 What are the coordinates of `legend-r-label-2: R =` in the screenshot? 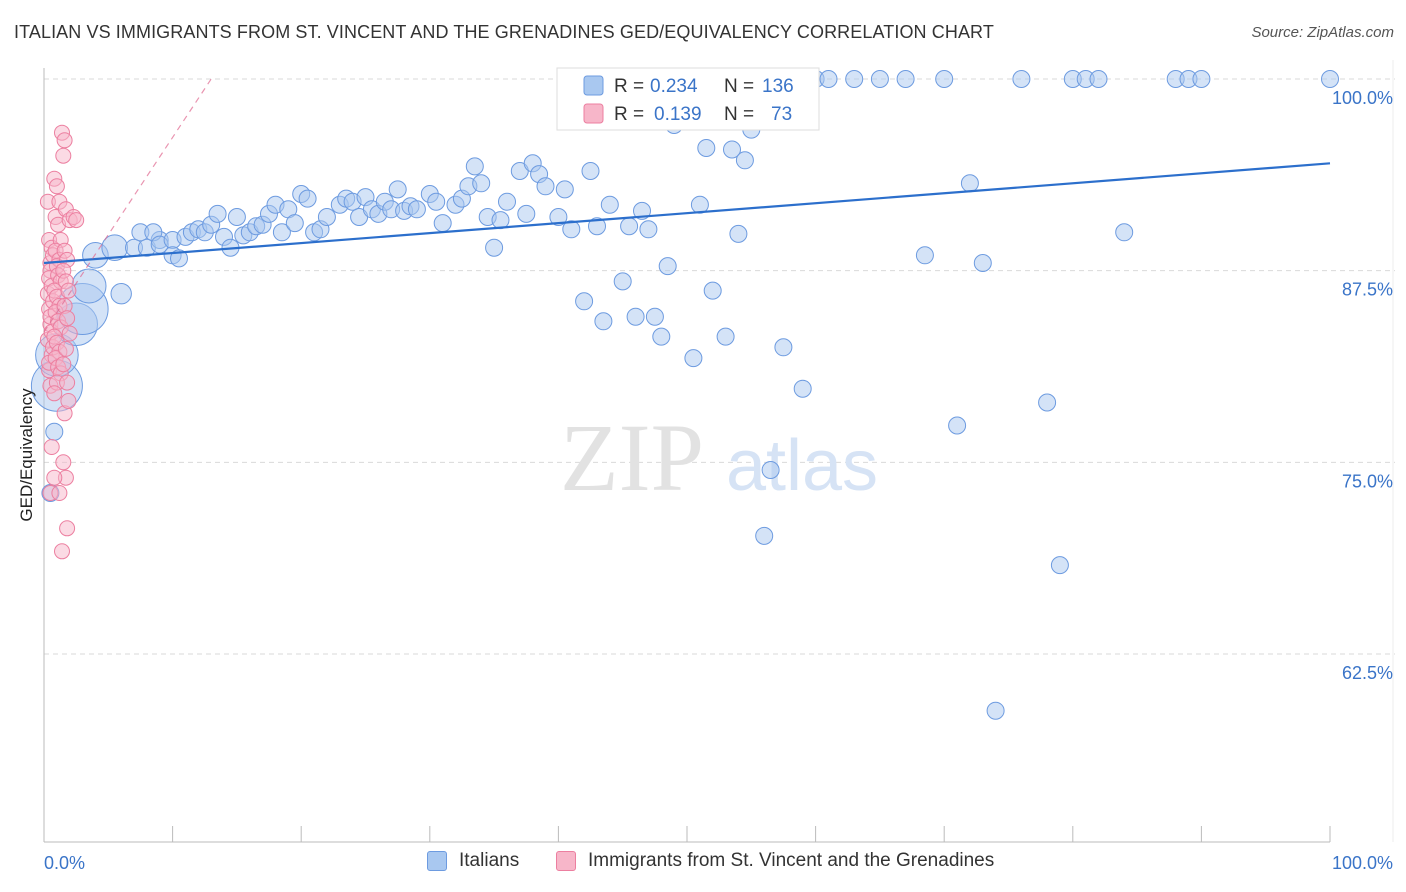 It's located at (629, 114).